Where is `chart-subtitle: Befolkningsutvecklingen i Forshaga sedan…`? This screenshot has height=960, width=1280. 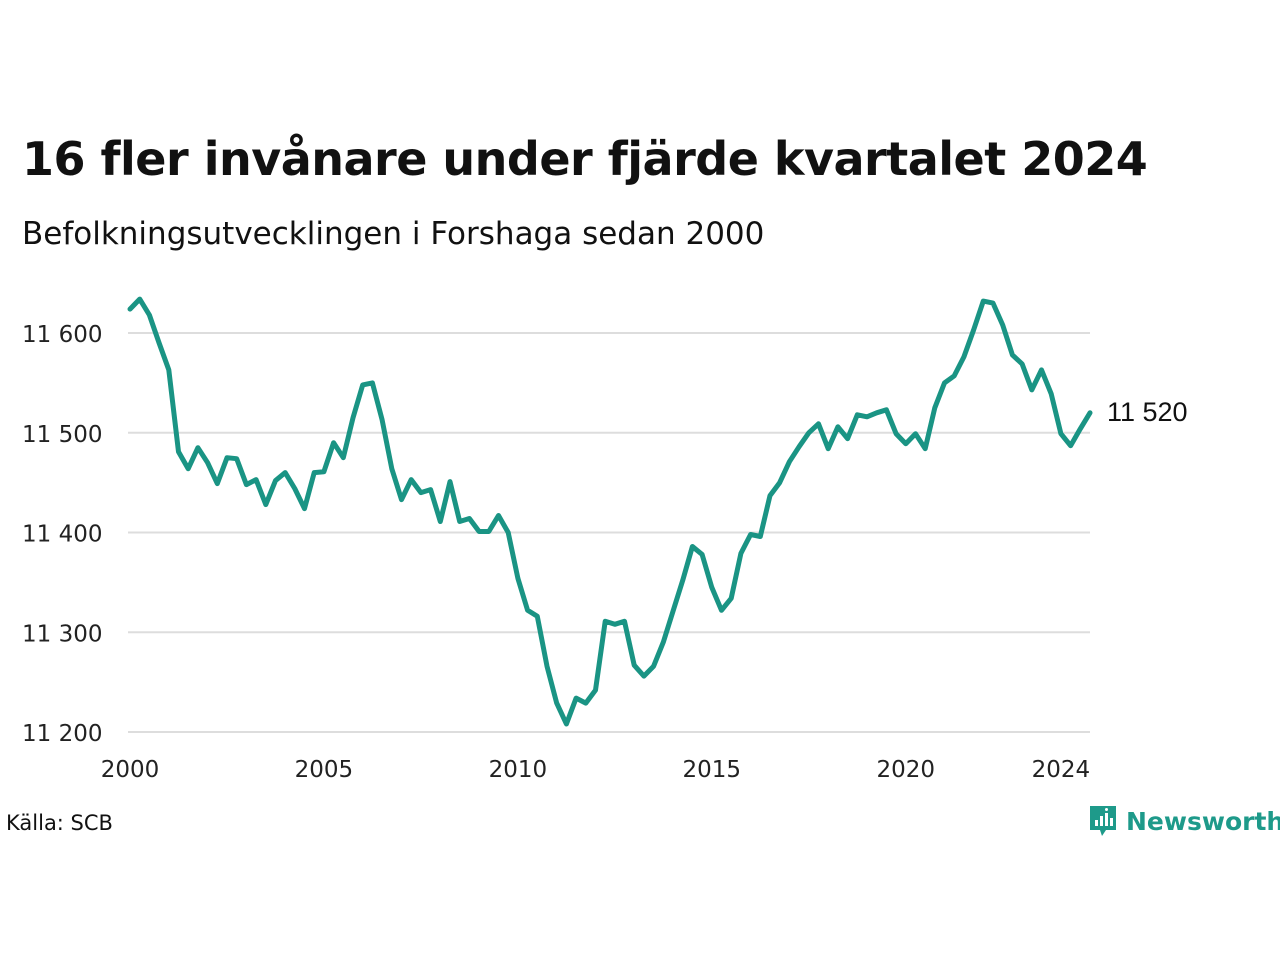 chart-subtitle: Befolkningsutvecklingen i Forshaga sedan… is located at coordinates (393, 234).